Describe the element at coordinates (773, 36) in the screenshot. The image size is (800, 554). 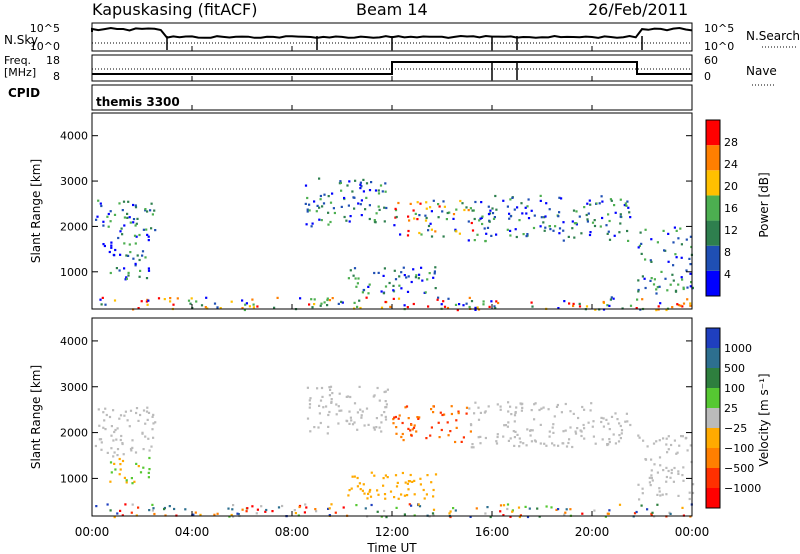
I see `nsearch-label: N.Search` at that location.